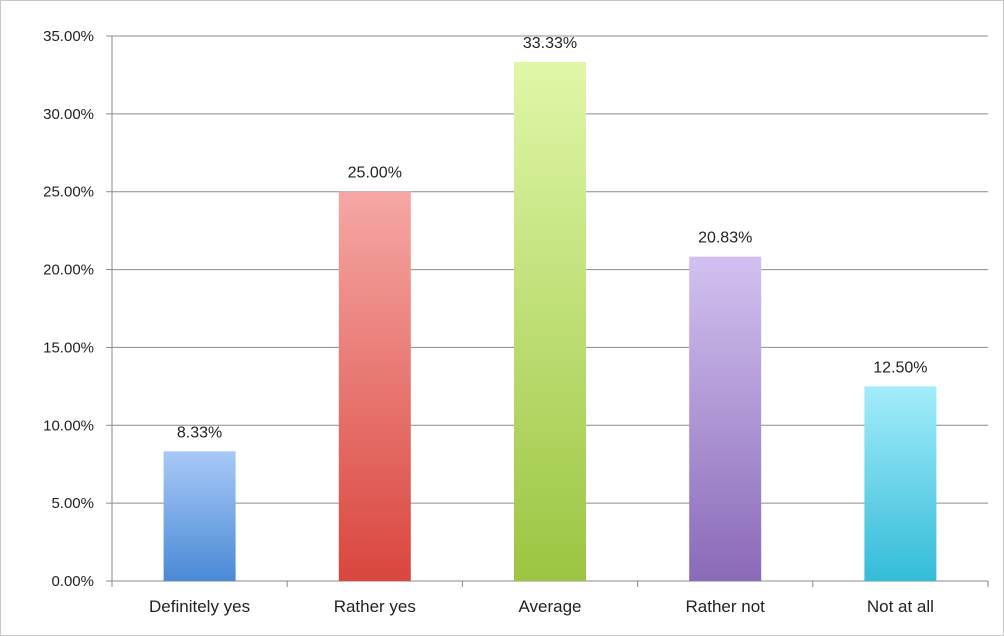 This screenshot has height=636, width=1004. I want to click on data-label: 25.00%, so click(375, 173).